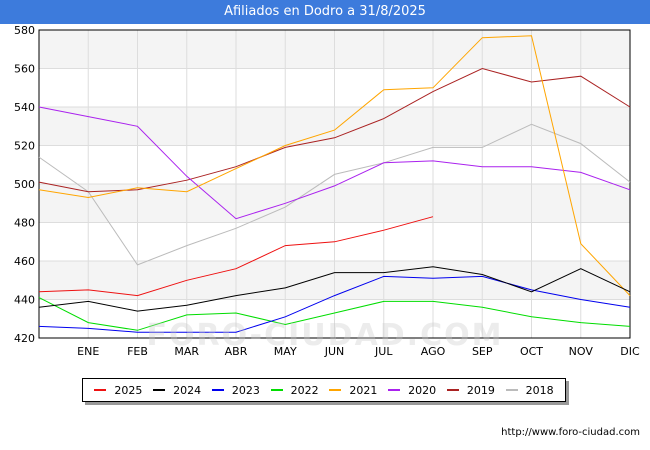 This screenshot has height=450, width=650. I want to click on legend-item-2018: 2018, so click(529, 390).